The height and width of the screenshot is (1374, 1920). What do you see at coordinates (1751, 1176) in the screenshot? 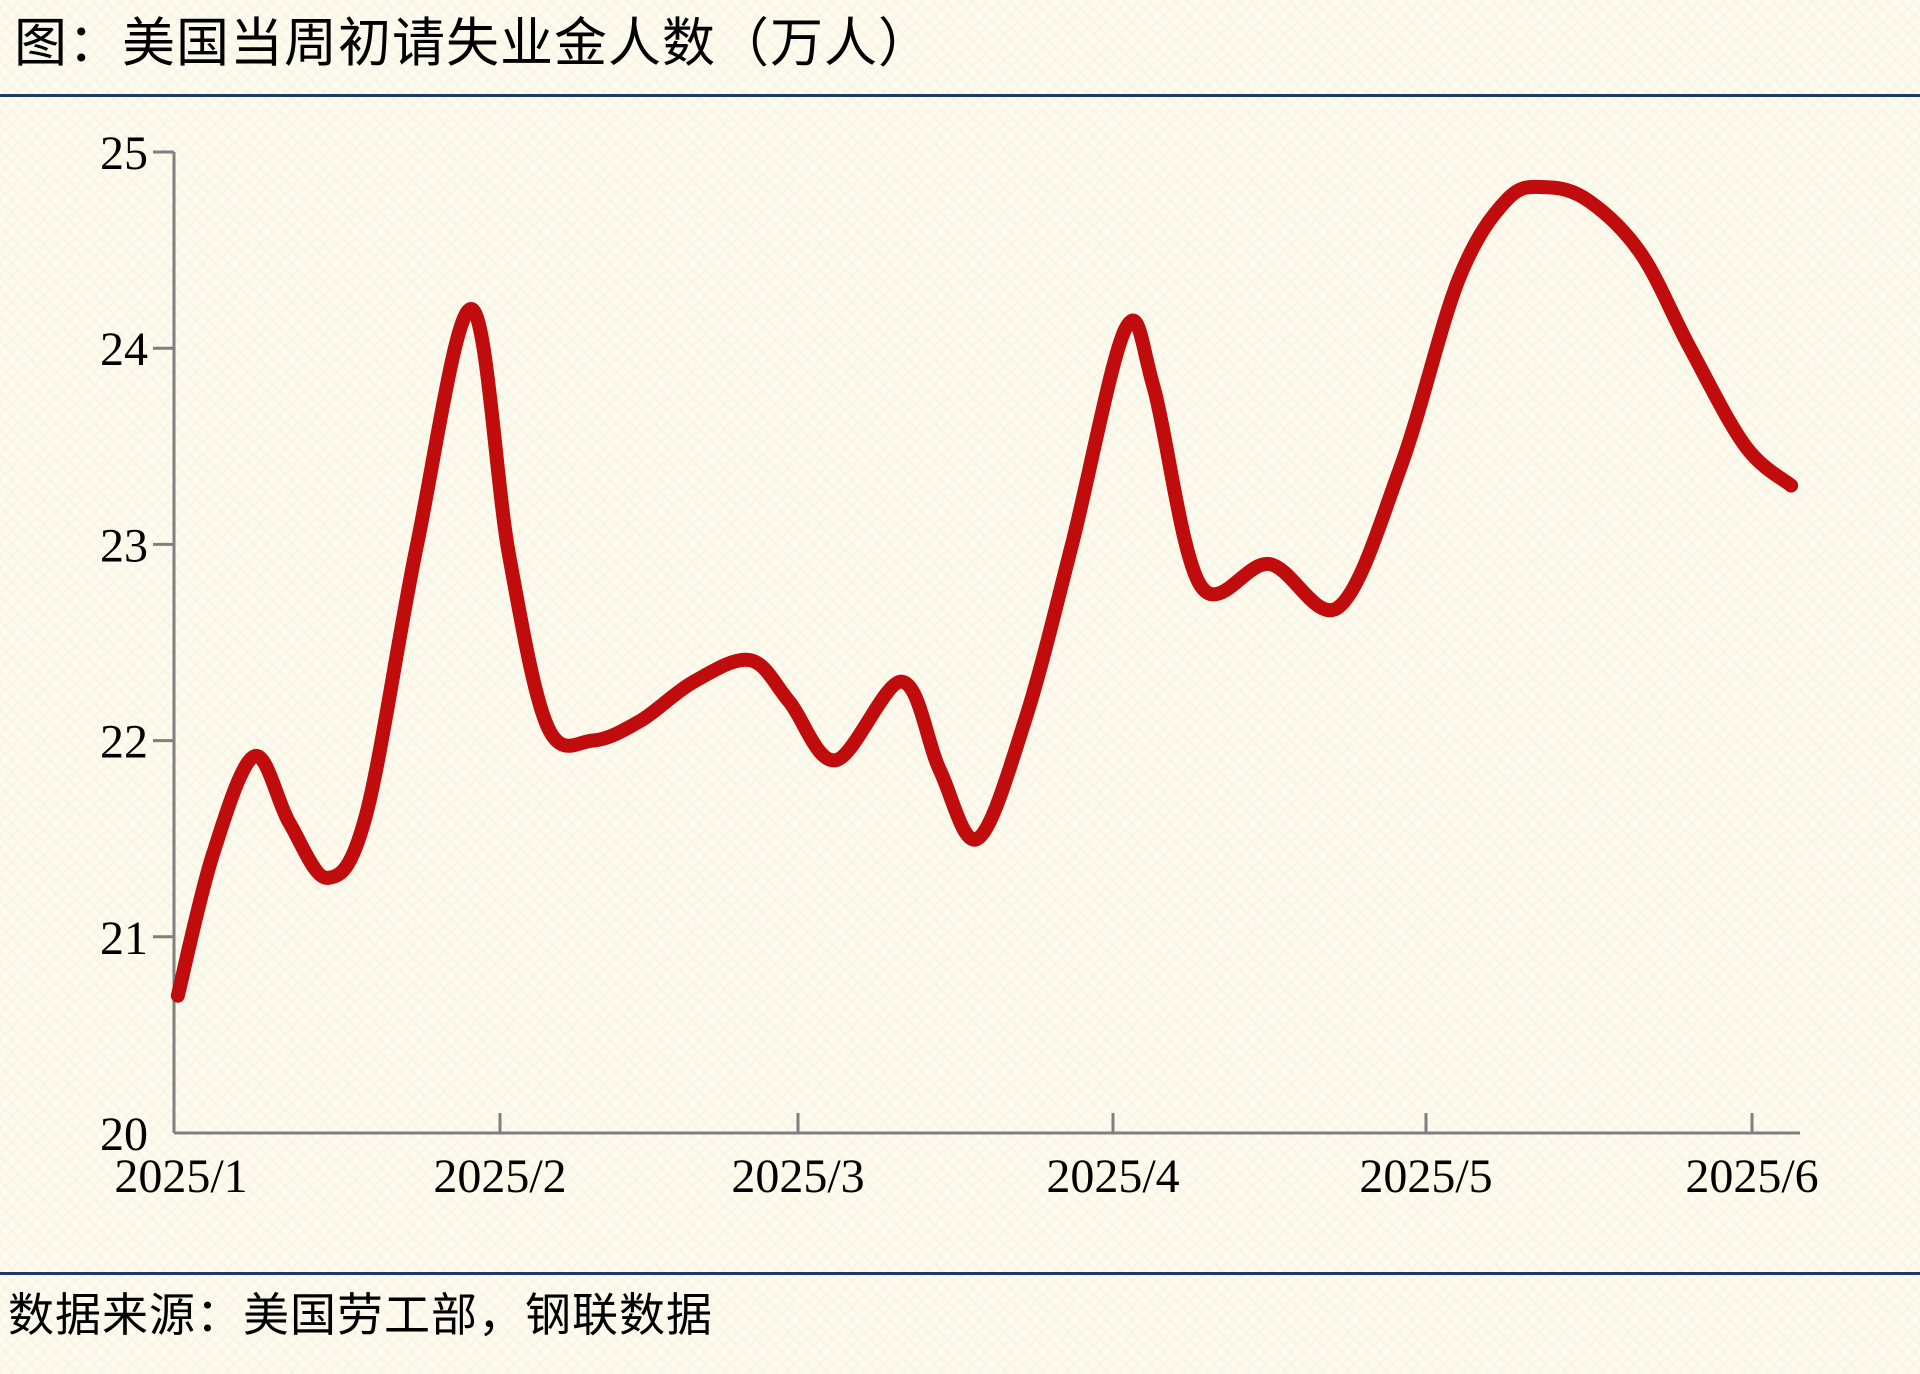
I see `x-tick-label: 2025/6` at bounding box center [1751, 1176].